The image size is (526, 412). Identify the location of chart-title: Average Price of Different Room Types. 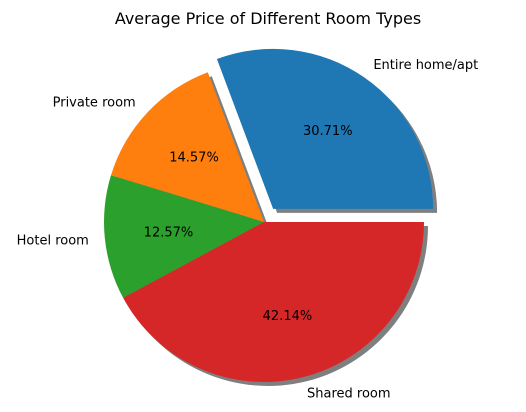
(268, 18).